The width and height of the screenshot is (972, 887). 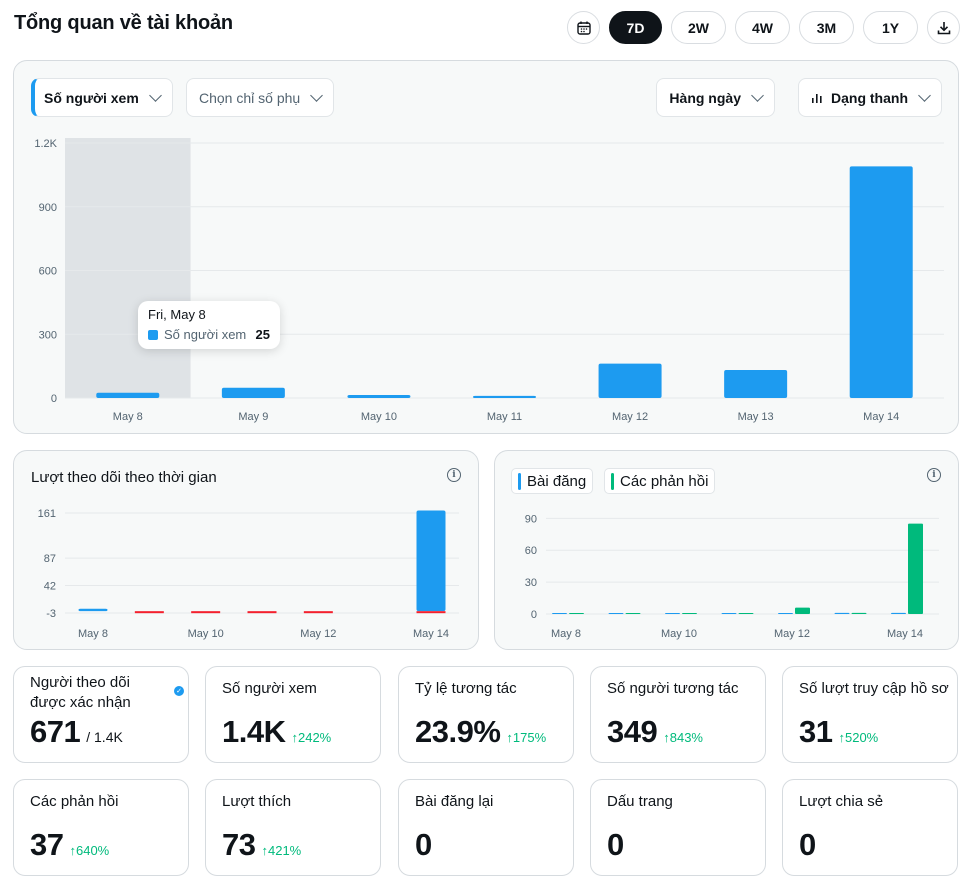 I want to click on legend-replies-swatch, so click(x=612, y=481).